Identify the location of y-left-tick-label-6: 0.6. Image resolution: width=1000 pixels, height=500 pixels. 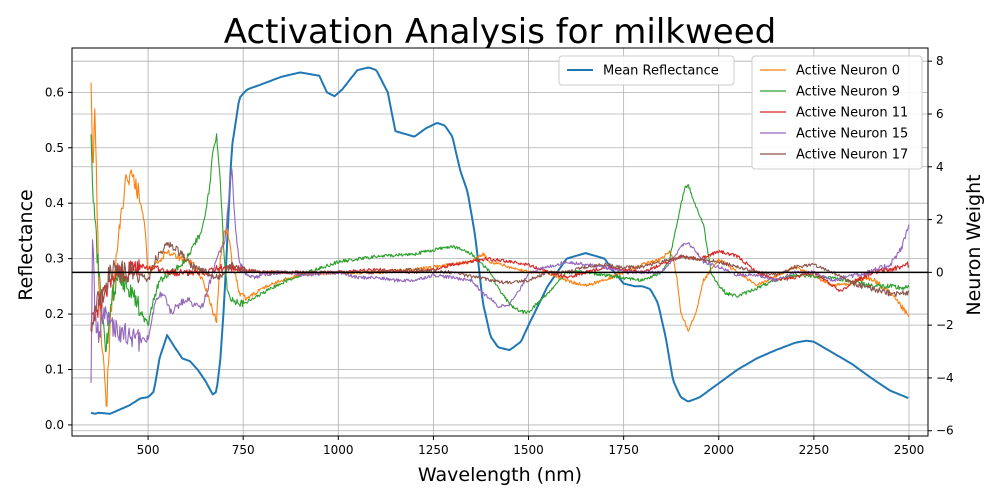
(54, 92).